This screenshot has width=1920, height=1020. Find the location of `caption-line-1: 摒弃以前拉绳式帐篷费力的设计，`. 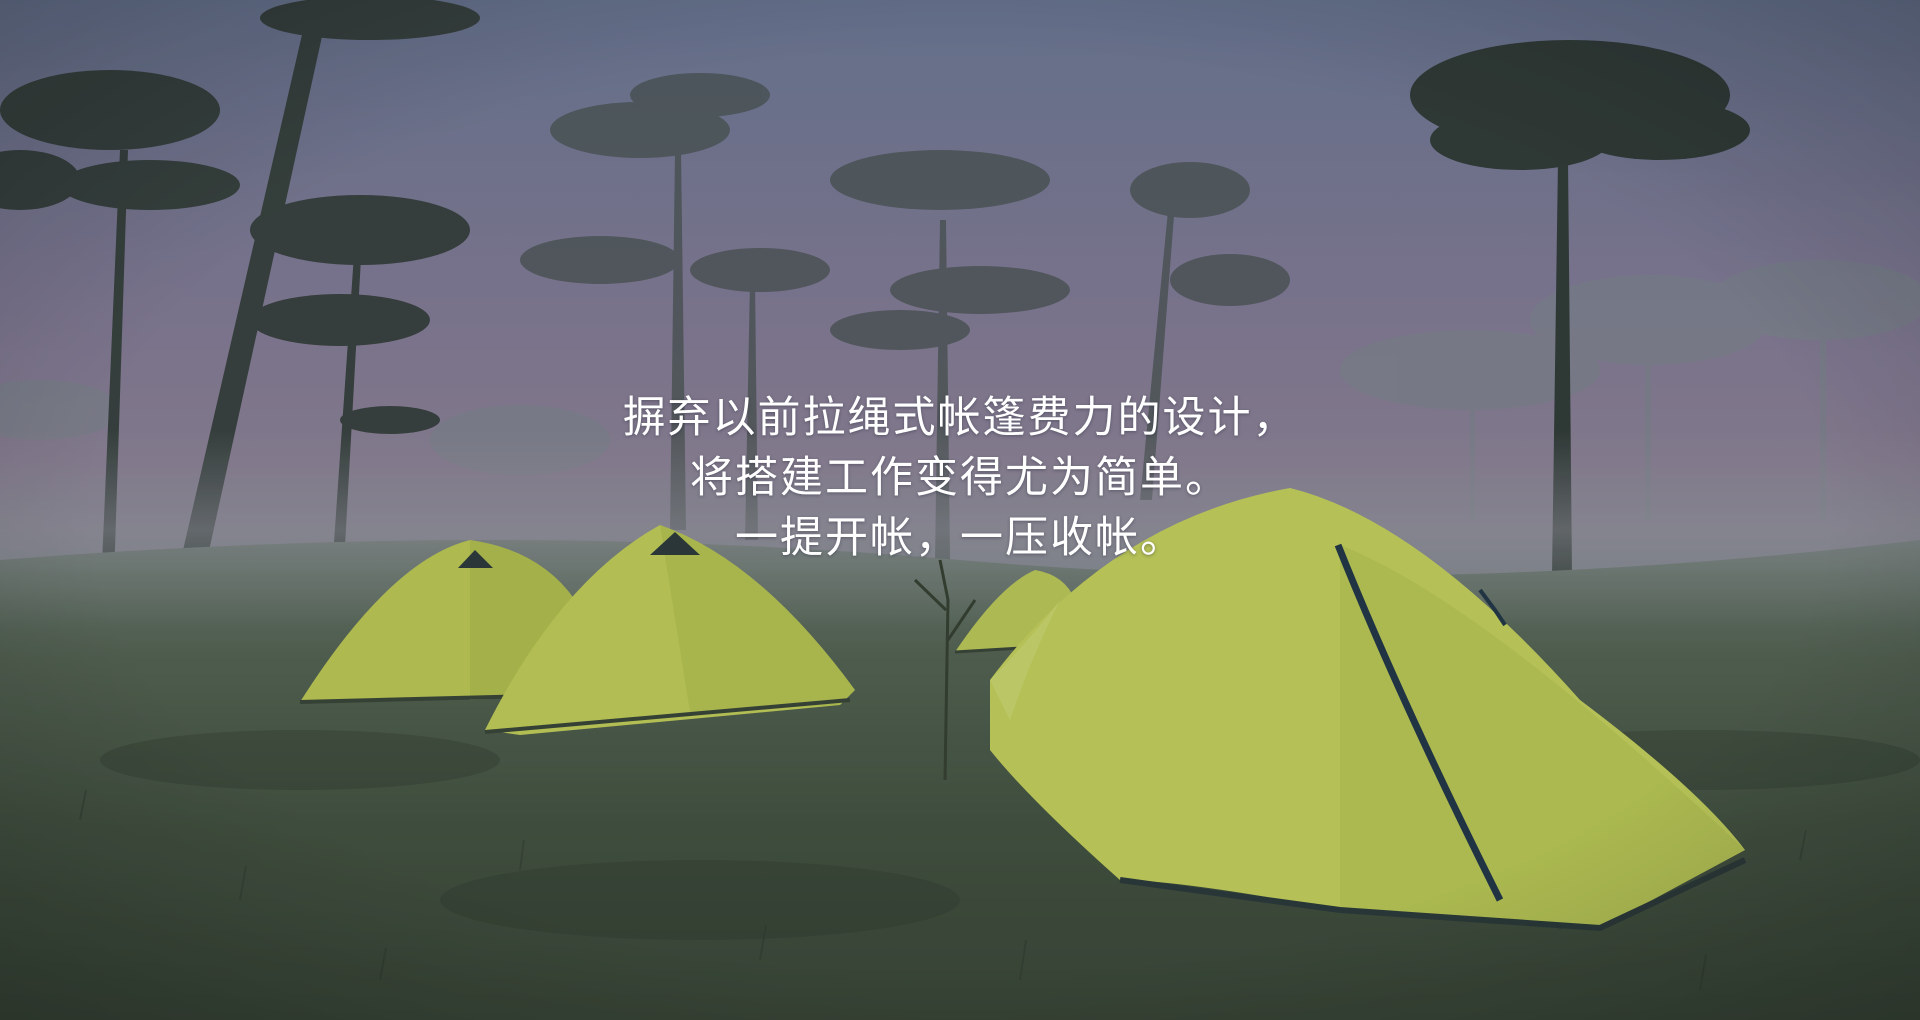

caption-line-1: 摒弃以前拉绳式帐篷费力的设计， is located at coordinates (960, 418).